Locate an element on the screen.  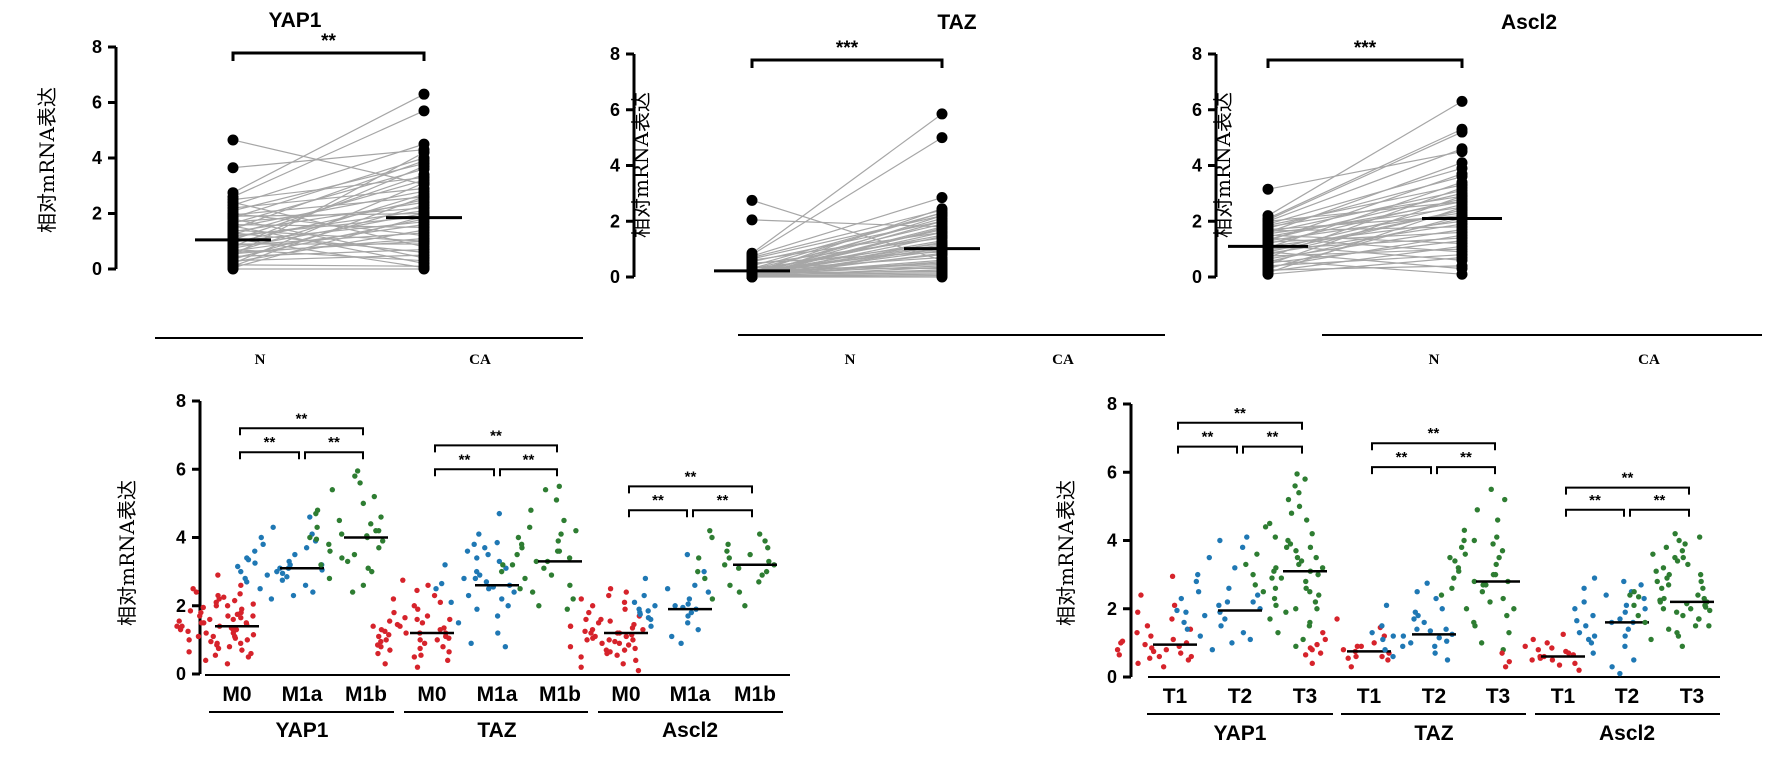
group-ascl2: T1 T2 T3 Ascl2 is located at coordinates (1609, 637).